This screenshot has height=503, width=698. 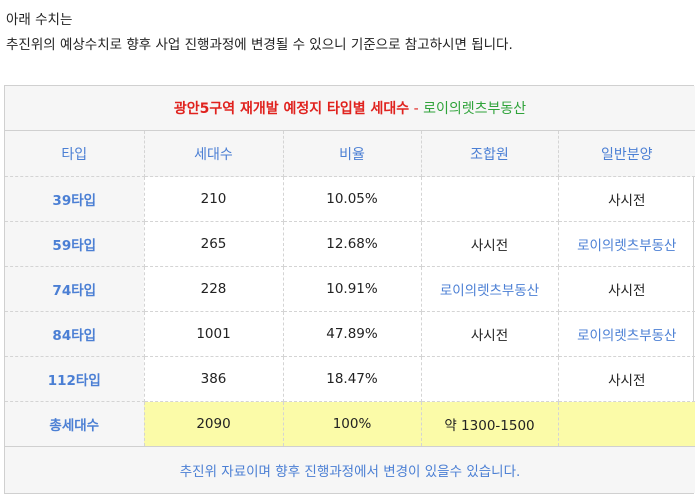 I want to click on table-row: 74타입 228 10.91% 로이의렛츠부동산 사시전, so click(x=350, y=289).